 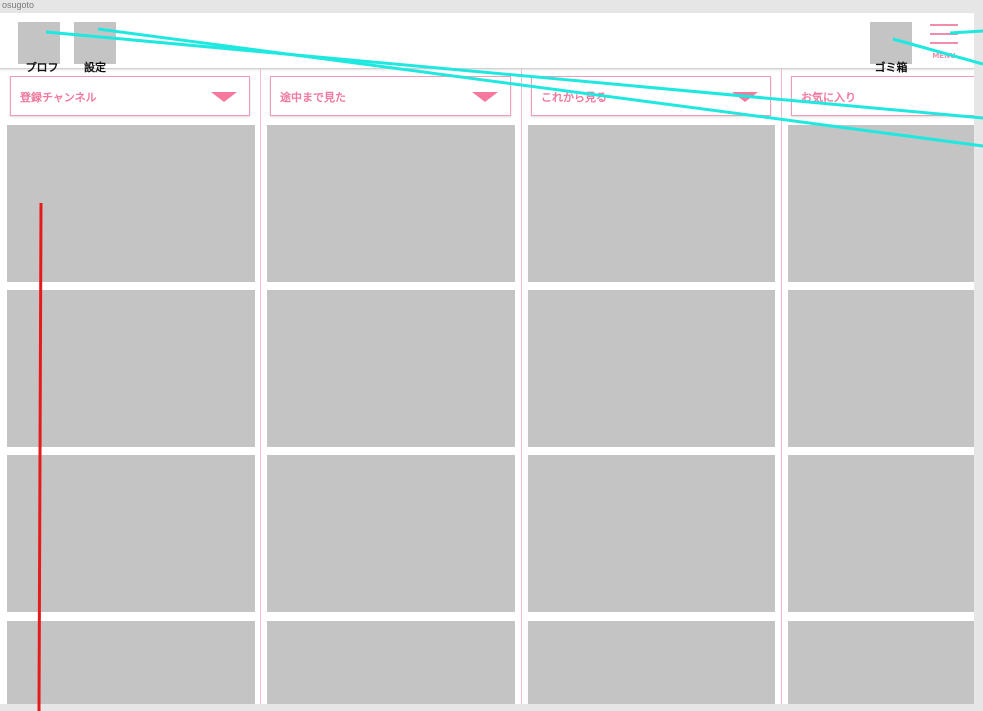 I want to click on column-filter-dropdown: お気に入り, so click(x=882, y=96).